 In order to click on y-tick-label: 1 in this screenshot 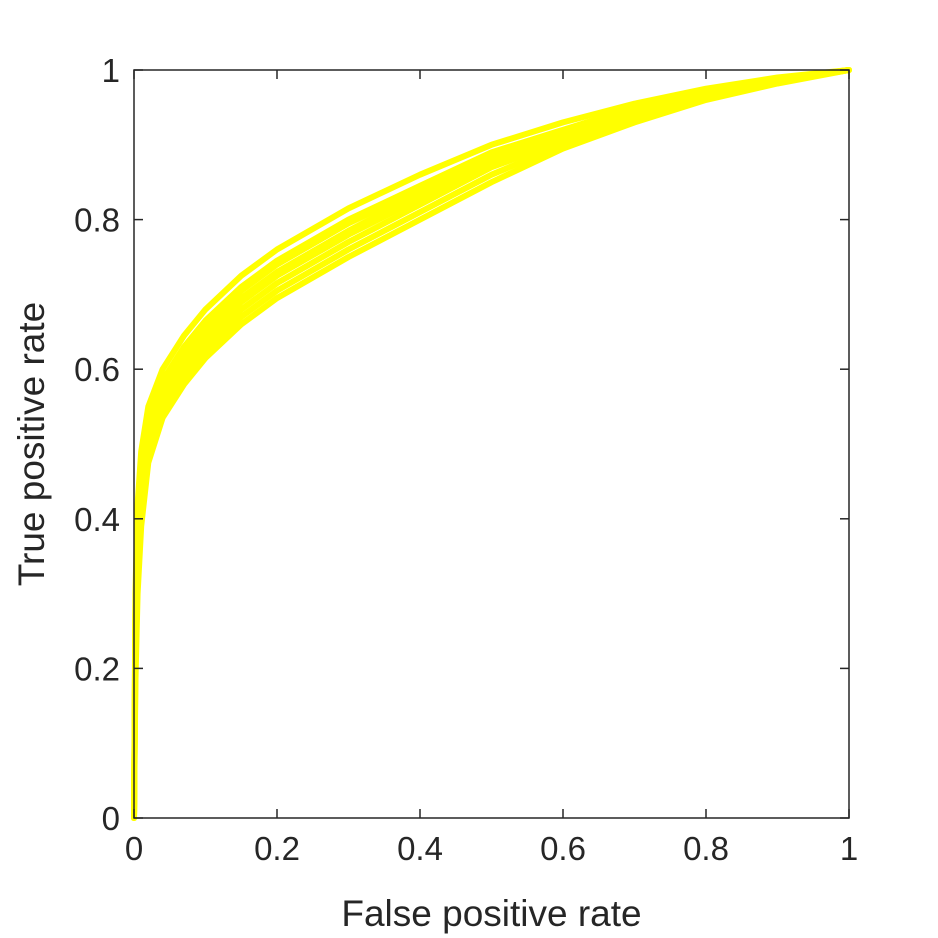, I will do `click(111, 70)`.